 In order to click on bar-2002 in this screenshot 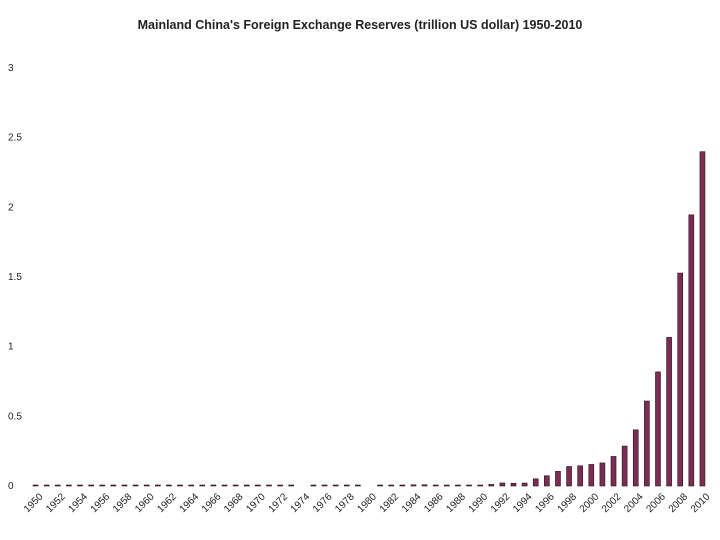, I will do `click(613, 471)`.